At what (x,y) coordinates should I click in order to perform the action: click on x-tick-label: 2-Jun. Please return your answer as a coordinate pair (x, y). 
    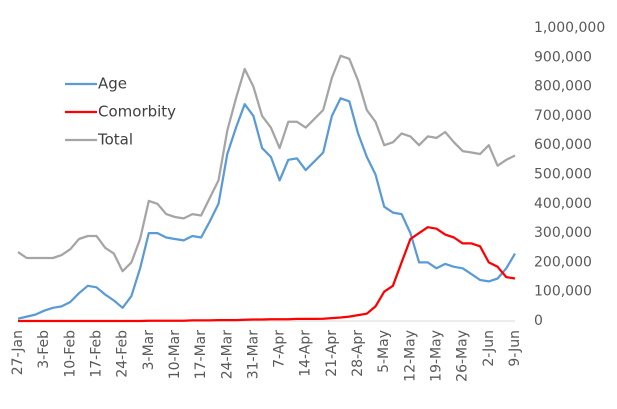
    Looking at the image, I should click on (489, 348).